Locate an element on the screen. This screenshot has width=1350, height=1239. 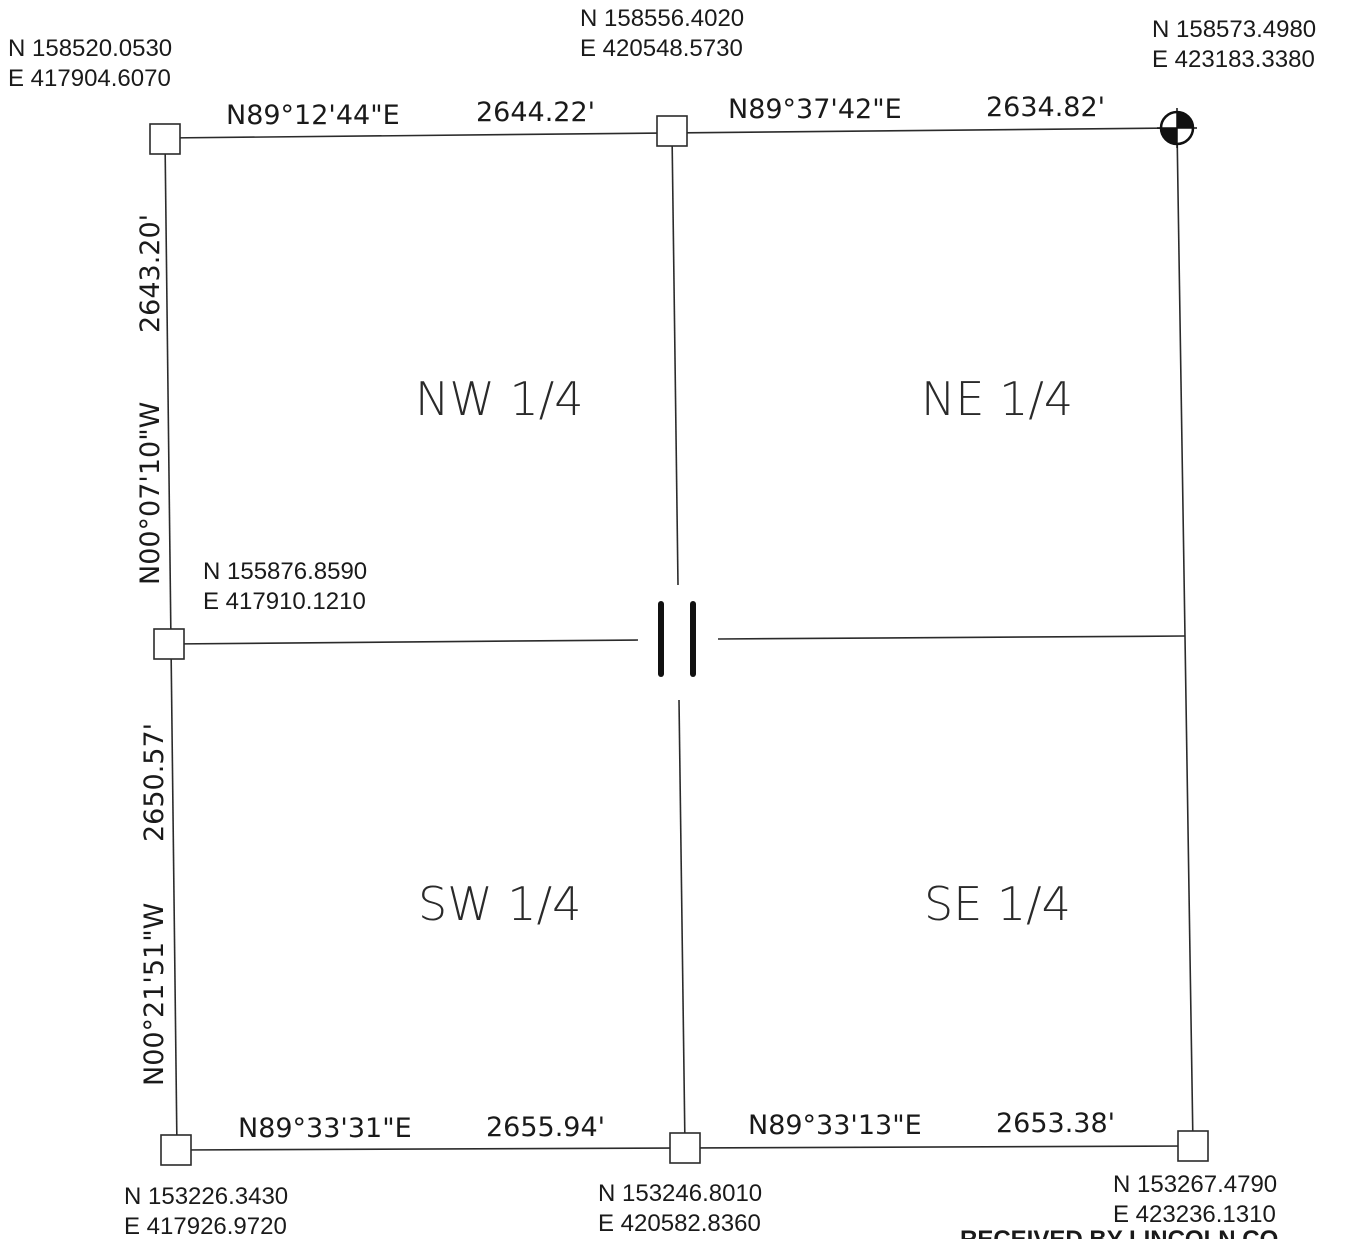
se-corner-easting: E 423236.1310 is located at coordinates (1194, 1214).